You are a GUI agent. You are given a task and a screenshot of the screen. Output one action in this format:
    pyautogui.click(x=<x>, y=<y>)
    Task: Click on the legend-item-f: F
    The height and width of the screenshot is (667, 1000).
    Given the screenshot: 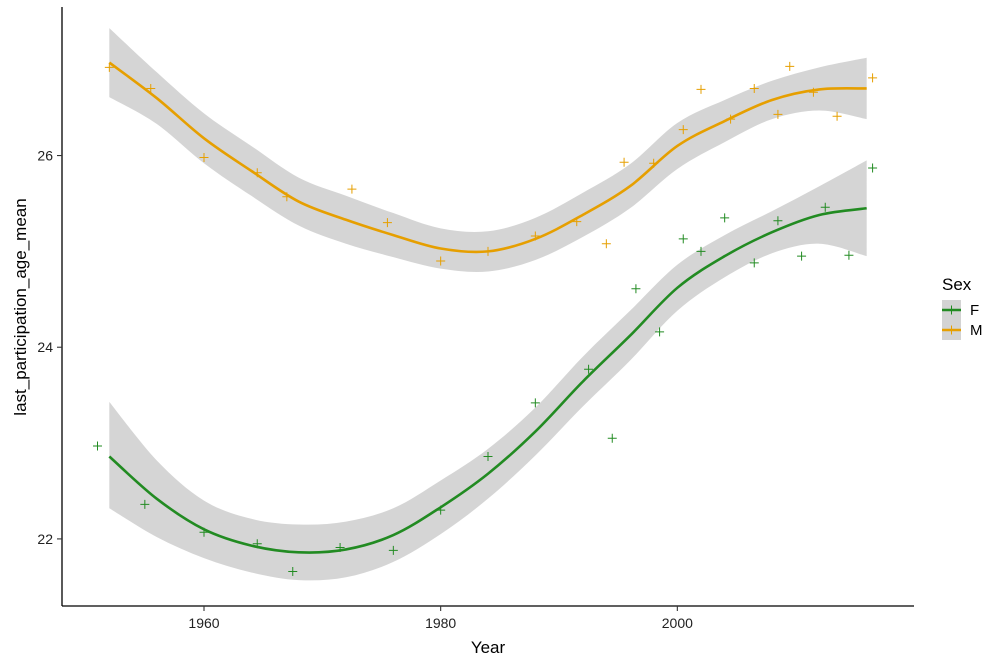 What is the action you would take?
    pyautogui.click(x=960, y=310)
    